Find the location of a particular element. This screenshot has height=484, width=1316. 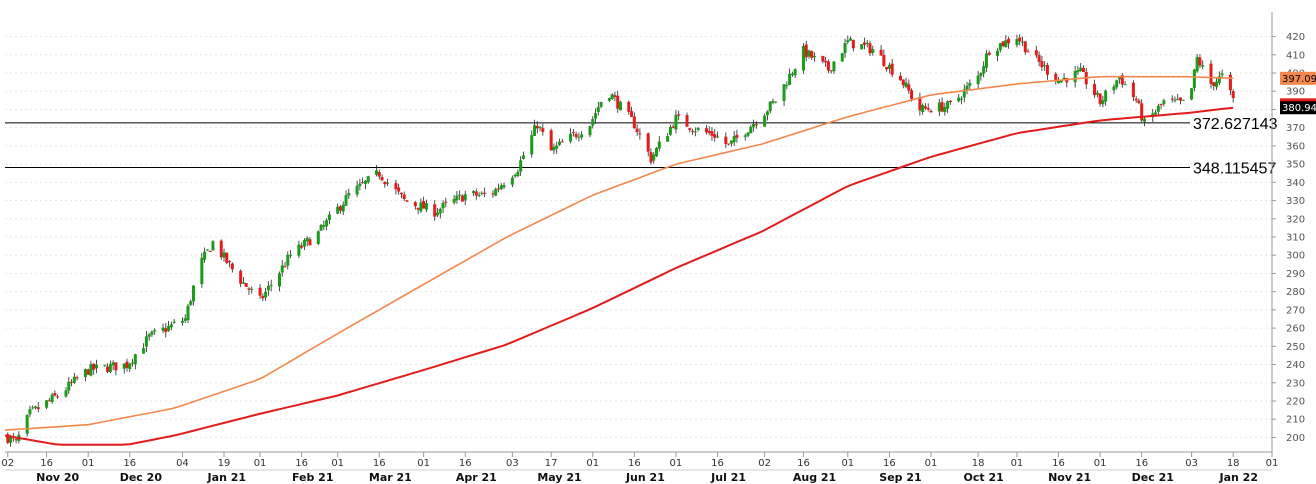

x-month-label: Jul 21 is located at coordinates (728, 477).